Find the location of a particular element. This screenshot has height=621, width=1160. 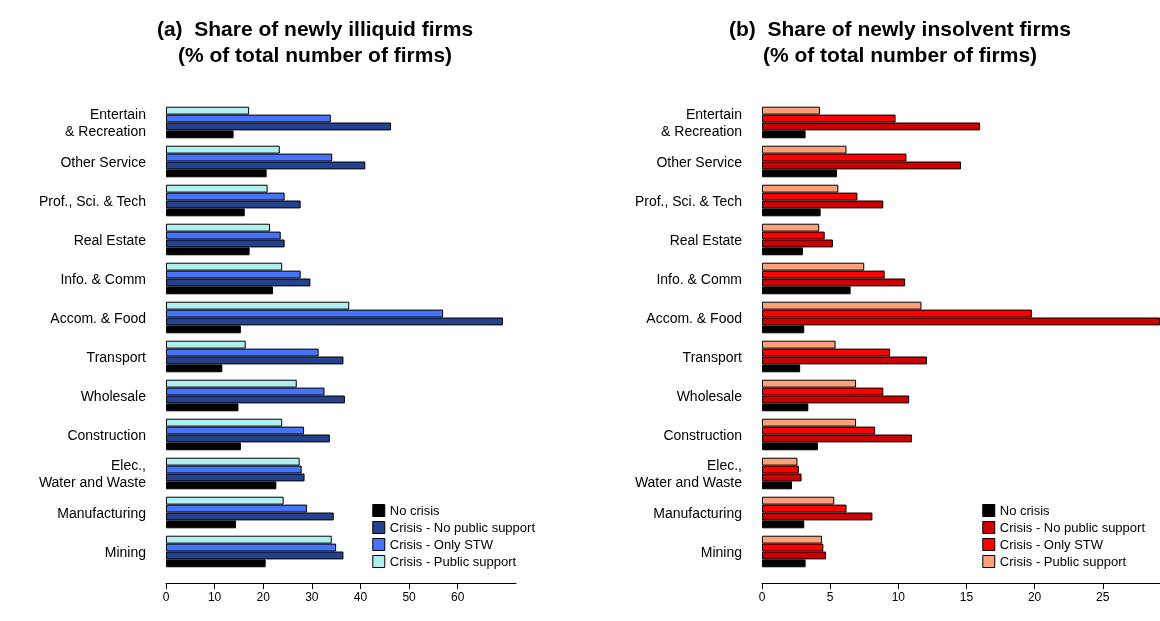

chart-title: (b) Share of newly insolvent firms (% of total number of firms) is located at coordinates (900, 41).